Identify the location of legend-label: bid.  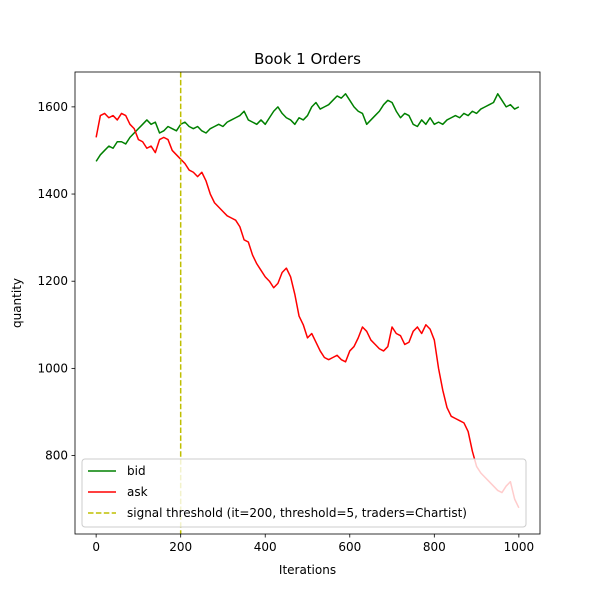
(136, 471).